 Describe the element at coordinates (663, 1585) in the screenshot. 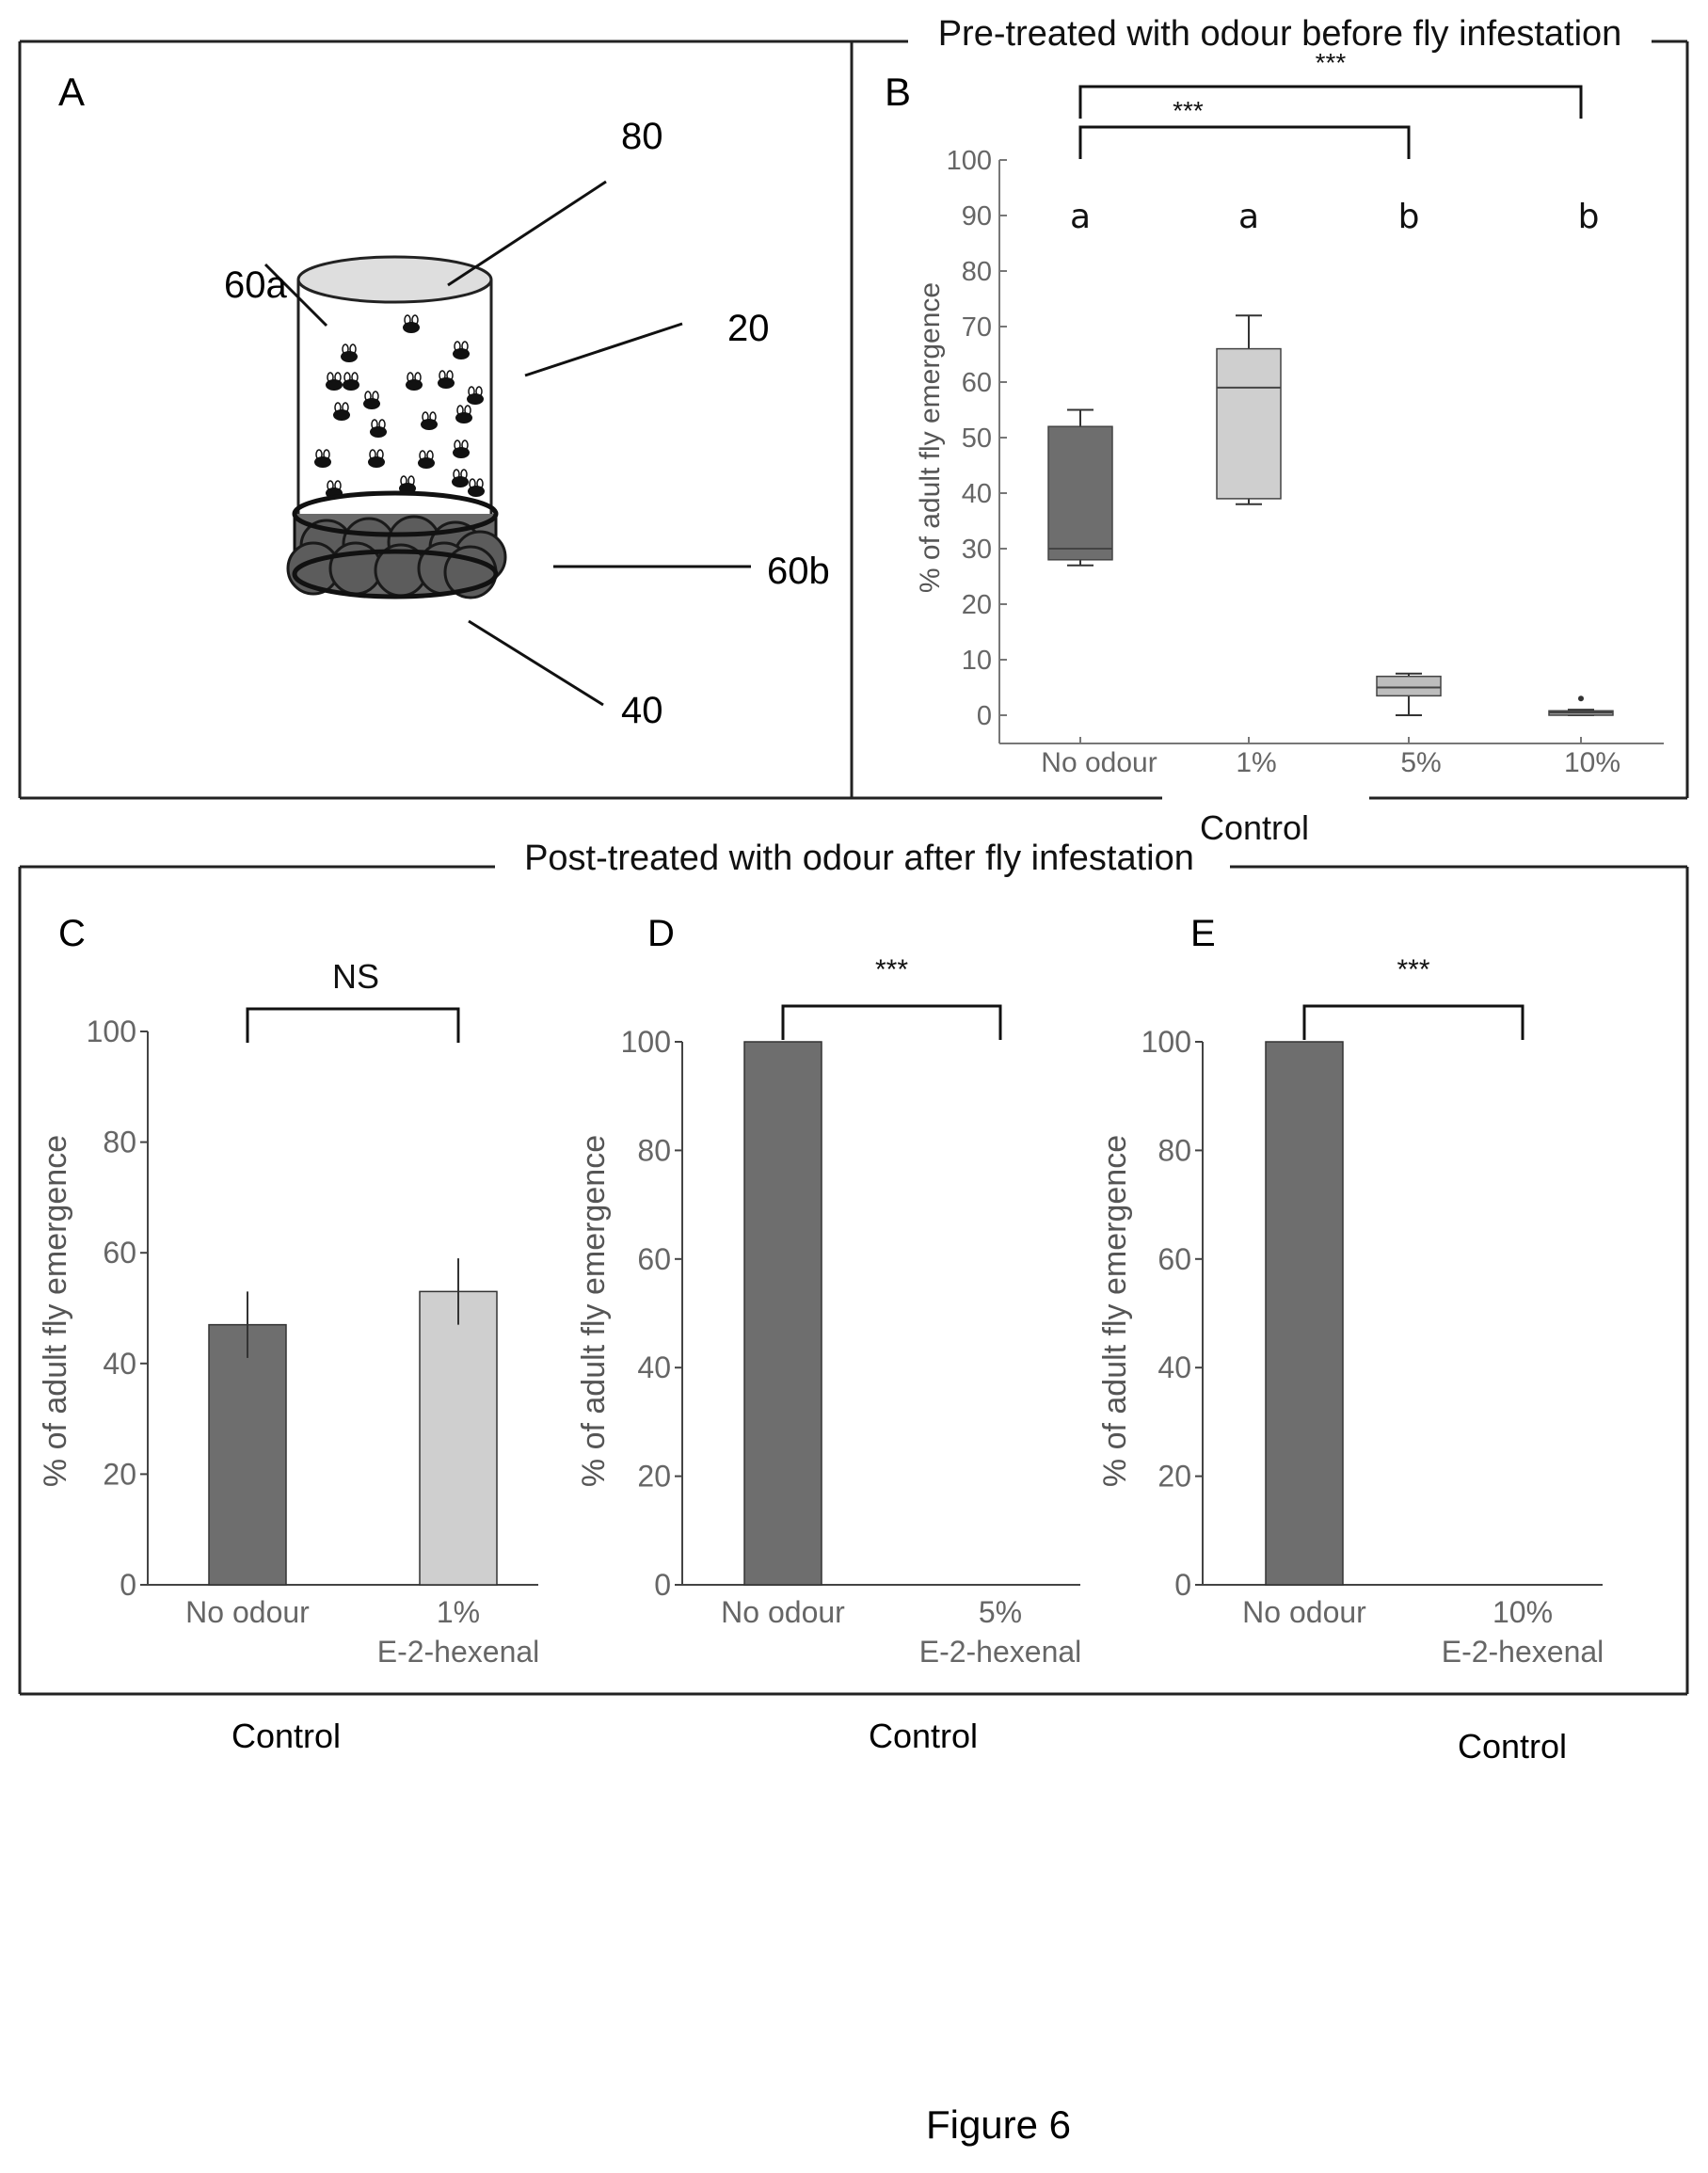

I see `panel-d-y-tick-label: 0` at that location.